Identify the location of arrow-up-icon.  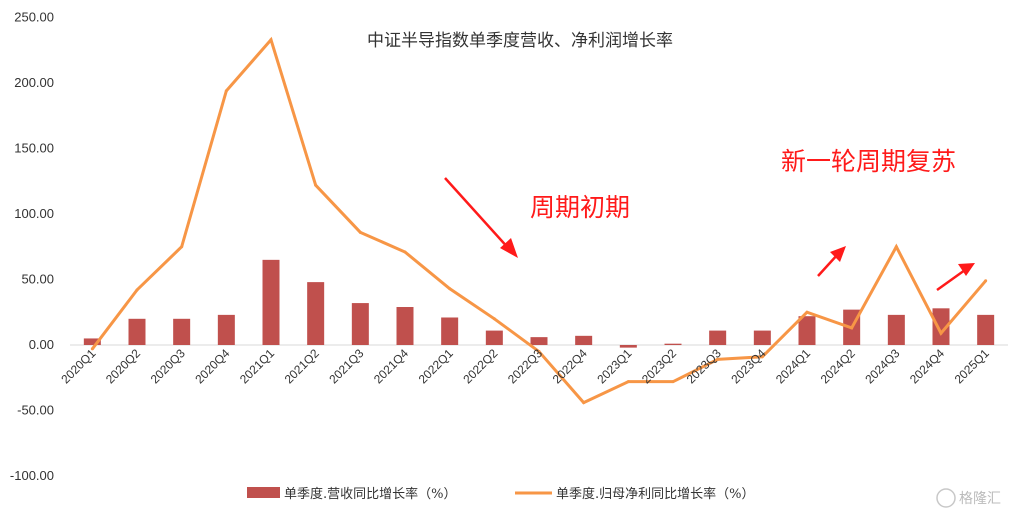
(831, 261).